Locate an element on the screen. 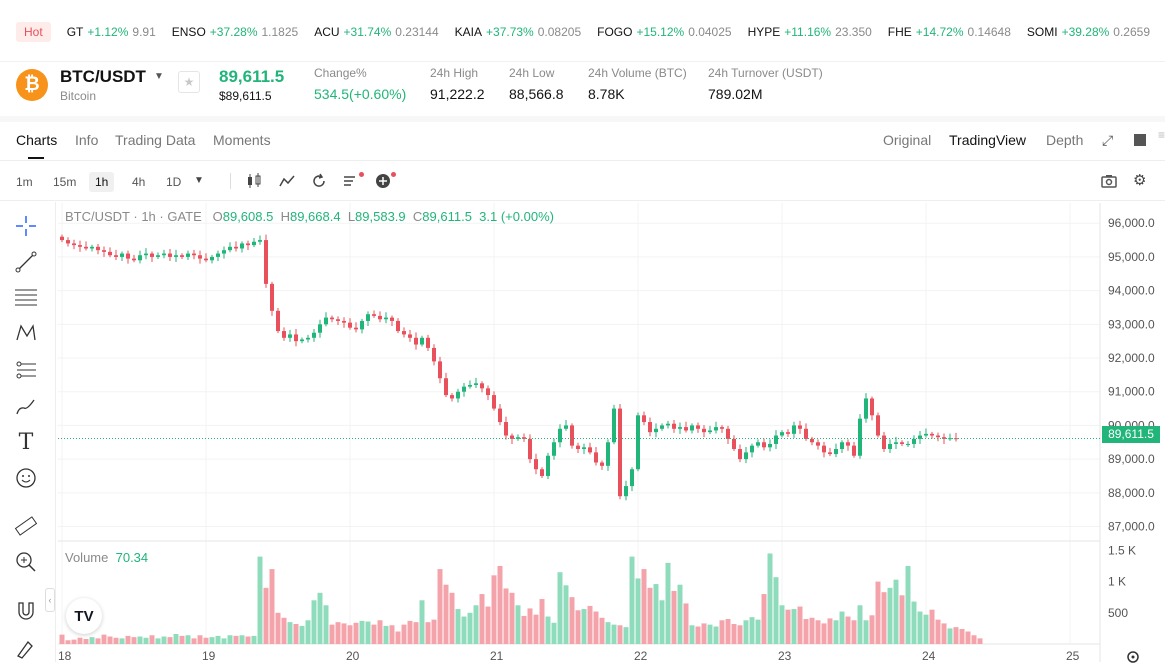  pattern-icon is located at coordinates (26, 333).